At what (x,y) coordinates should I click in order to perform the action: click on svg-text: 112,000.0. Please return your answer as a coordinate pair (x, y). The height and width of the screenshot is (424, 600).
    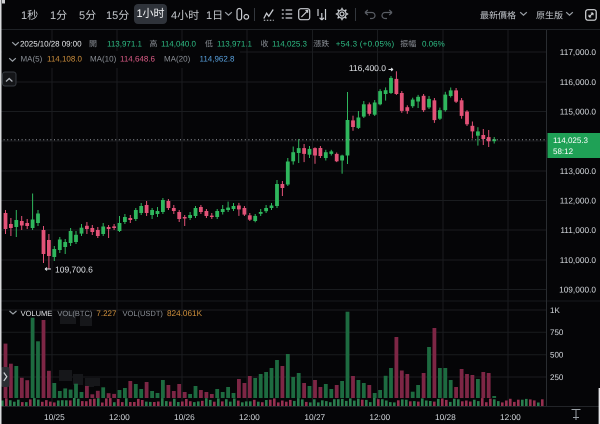
    Looking at the image, I should click on (578, 200).